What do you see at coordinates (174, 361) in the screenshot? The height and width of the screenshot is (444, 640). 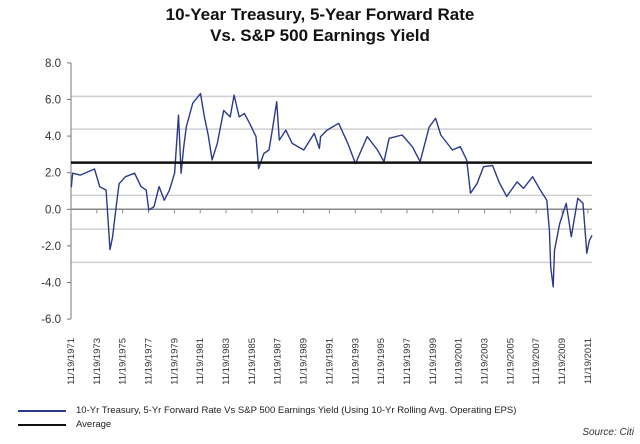 I see `x-tick-label: 11/19/1979` at bounding box center [174, 361].